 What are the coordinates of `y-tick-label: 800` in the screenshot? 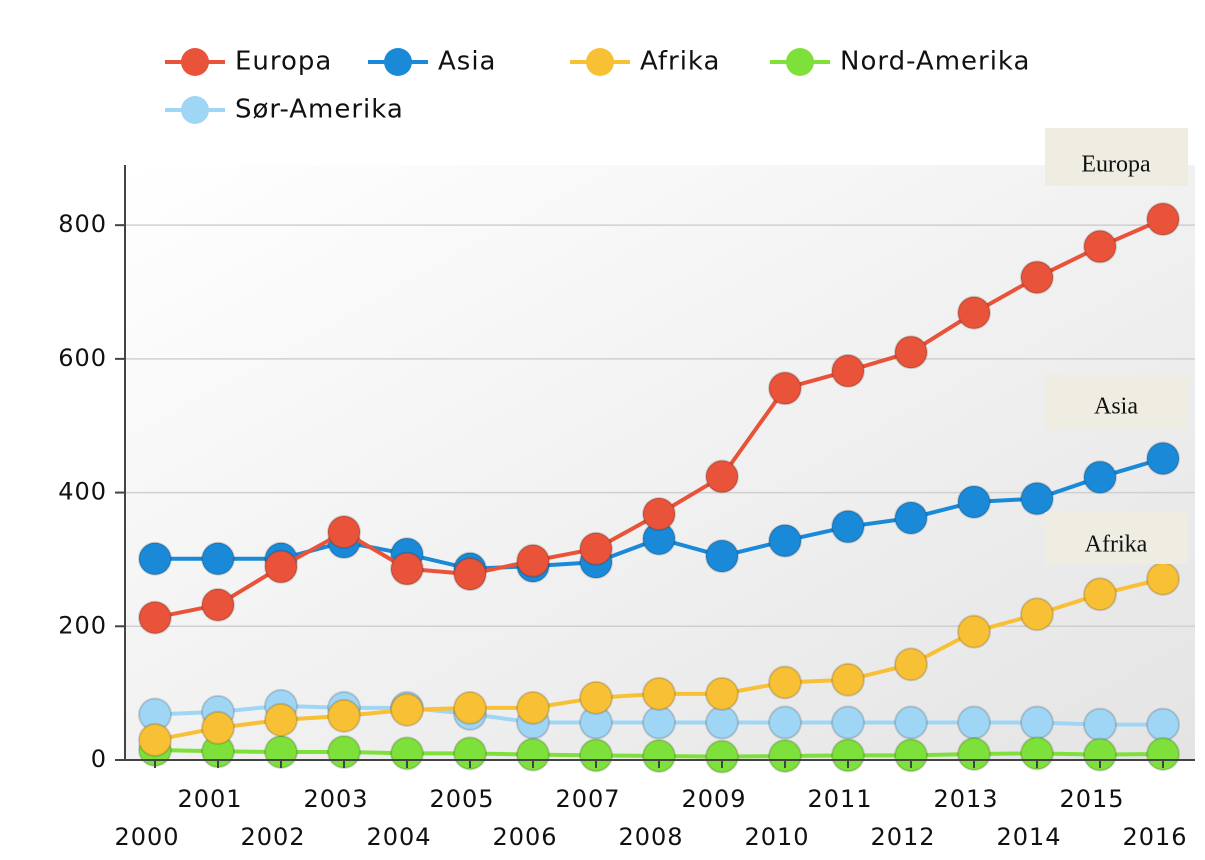 It's located at (82, 224).